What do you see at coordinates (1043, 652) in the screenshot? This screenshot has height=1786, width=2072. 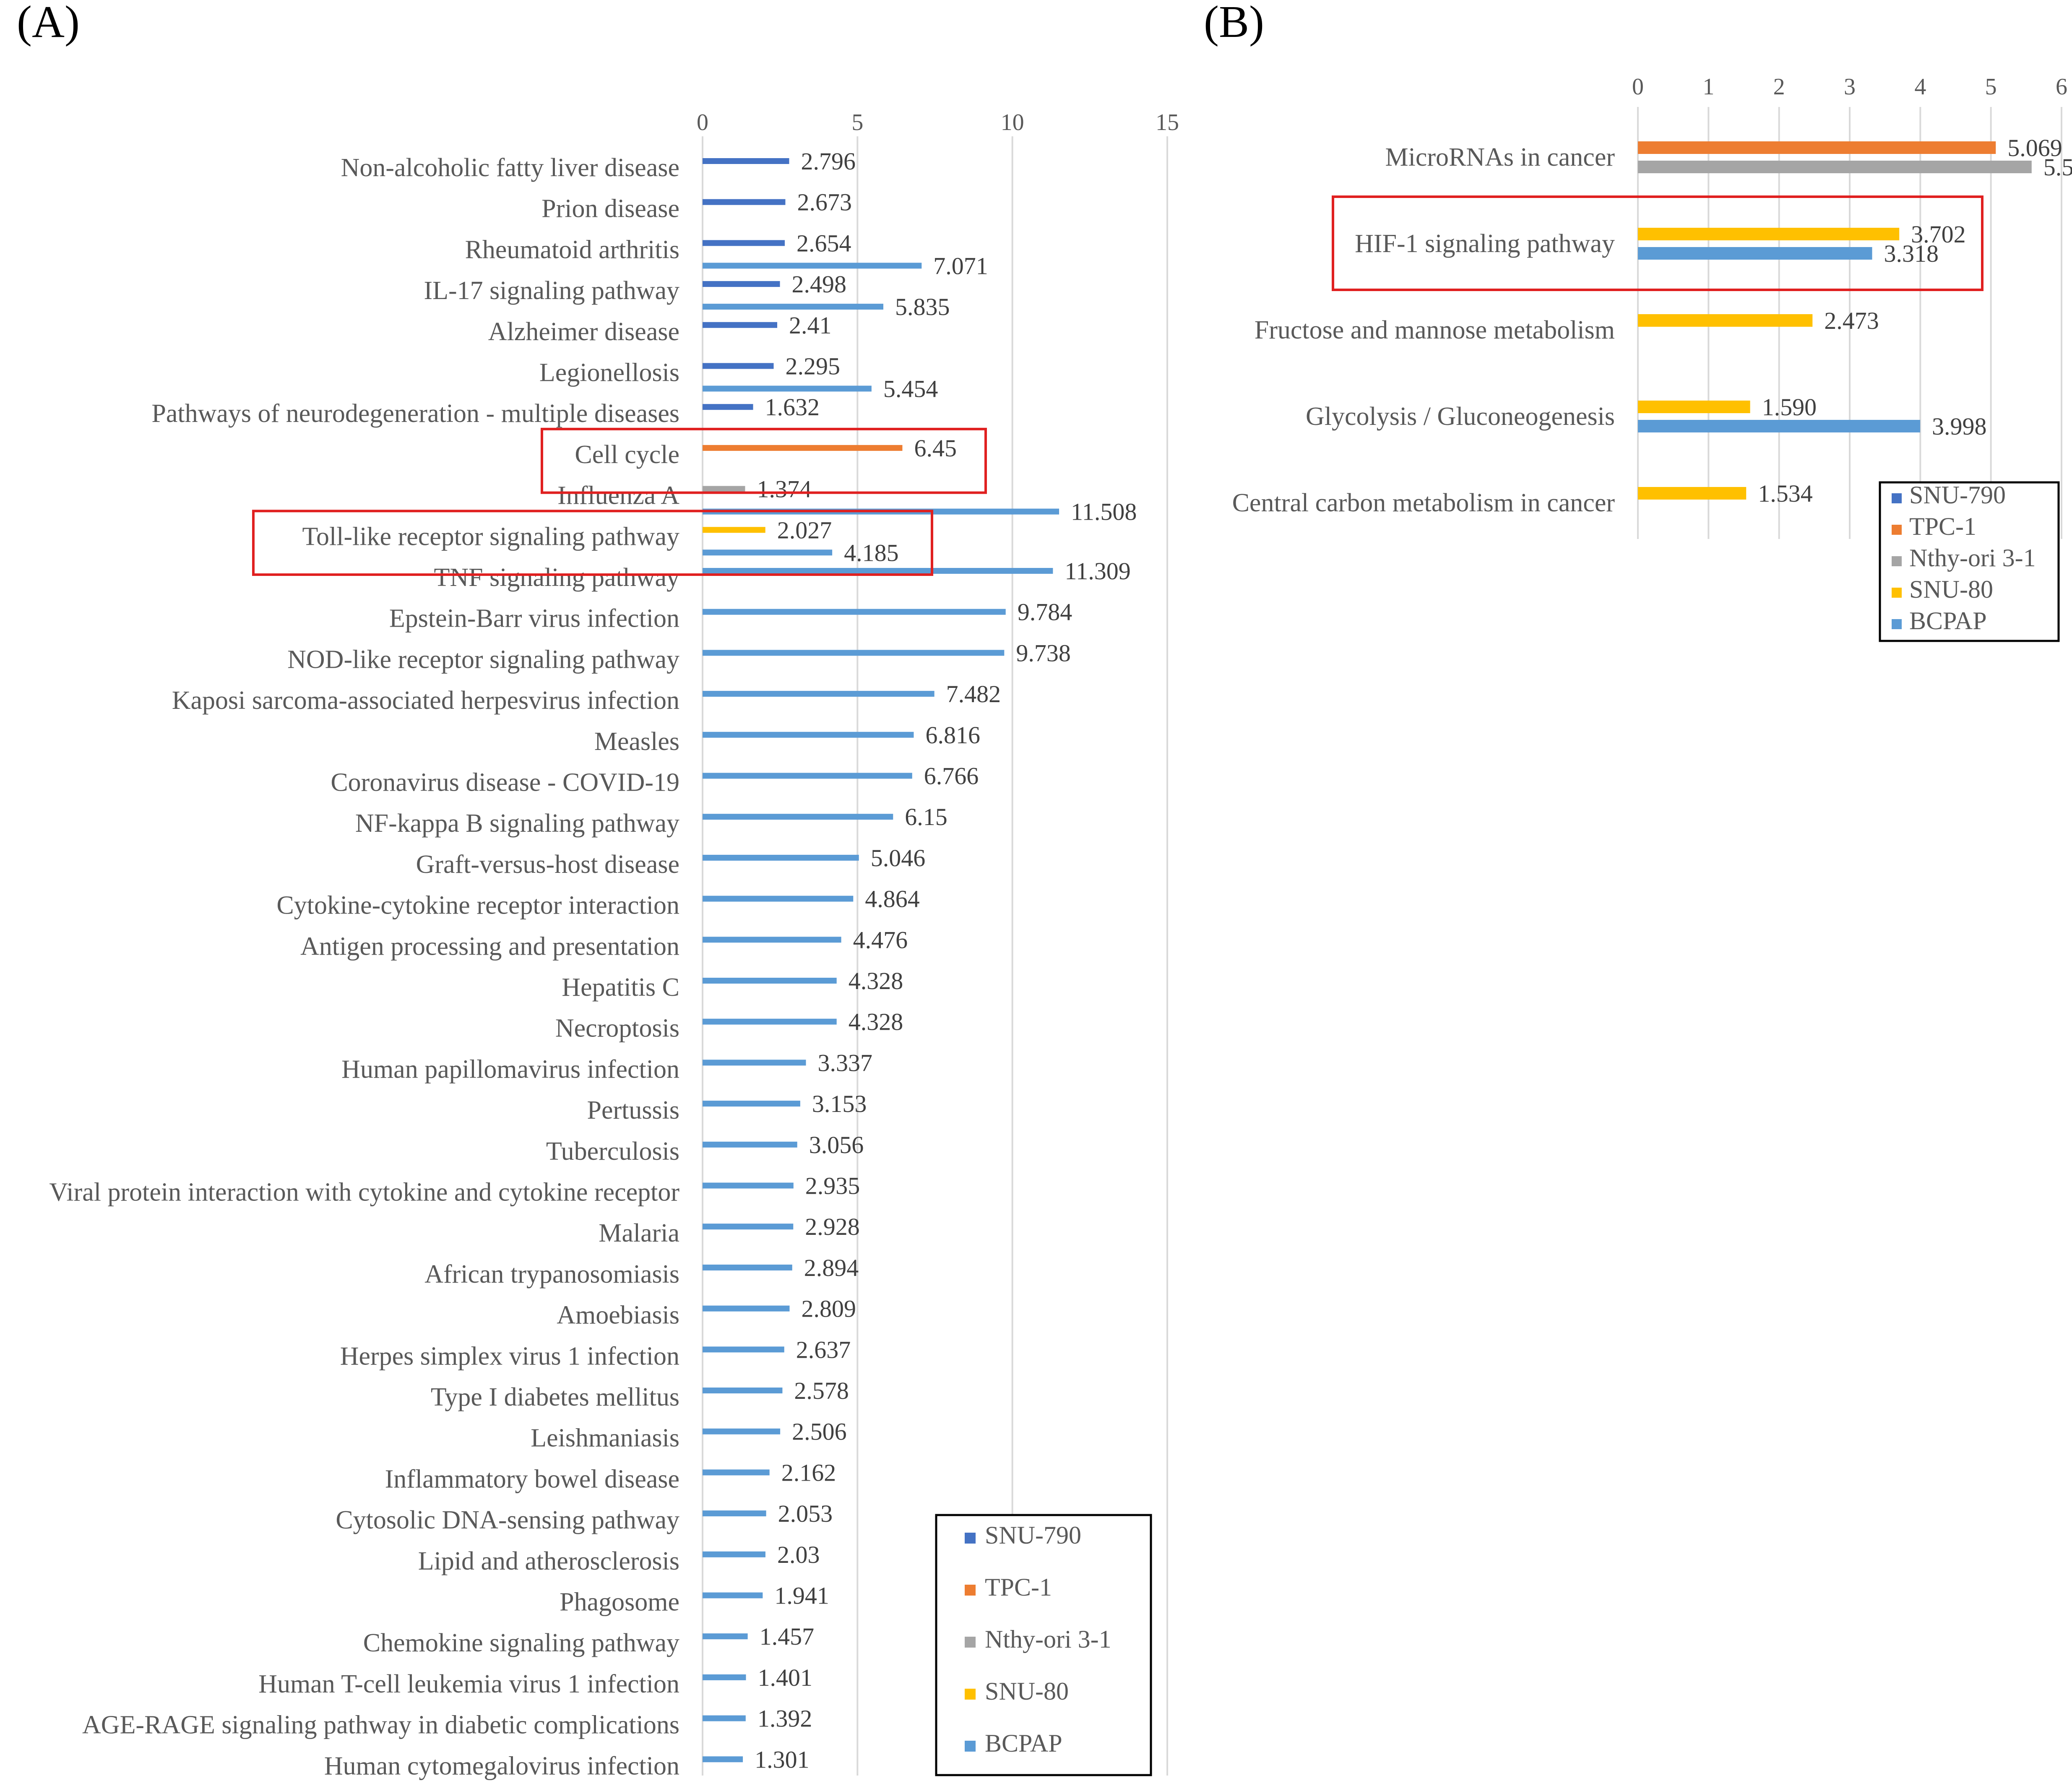 I see `data-label-bcpap-nod-like-receptor-signaling-pathway: 9.738` at bounding box center [1043, 652].